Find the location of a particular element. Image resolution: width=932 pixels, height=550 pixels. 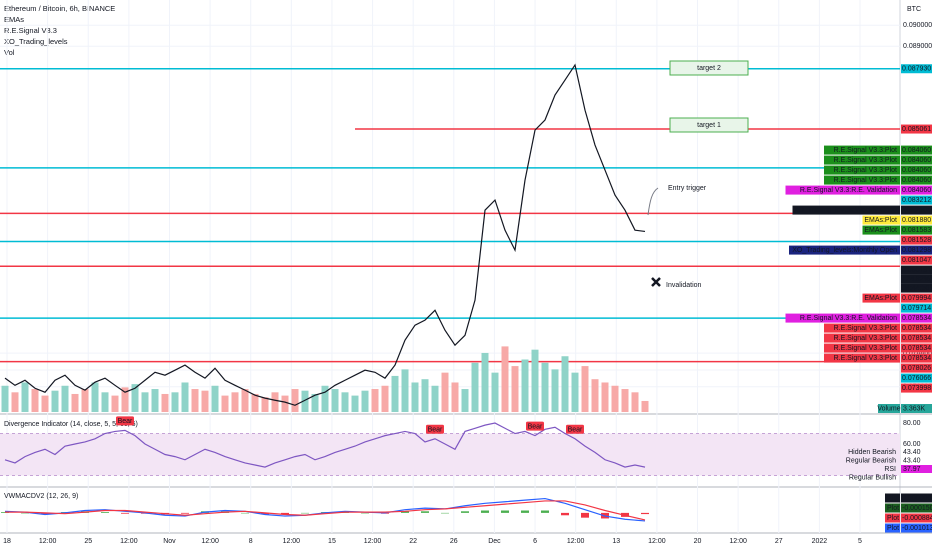

rsi-tick-label: 80.00 is located at coordinates (912, 423).